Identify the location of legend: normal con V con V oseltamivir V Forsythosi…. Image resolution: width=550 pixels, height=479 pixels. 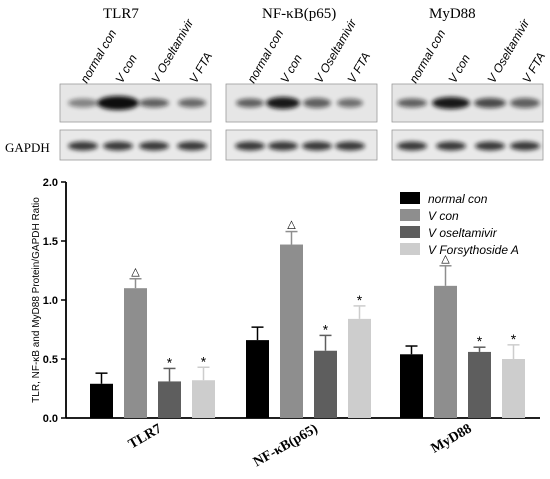
(459, 224).